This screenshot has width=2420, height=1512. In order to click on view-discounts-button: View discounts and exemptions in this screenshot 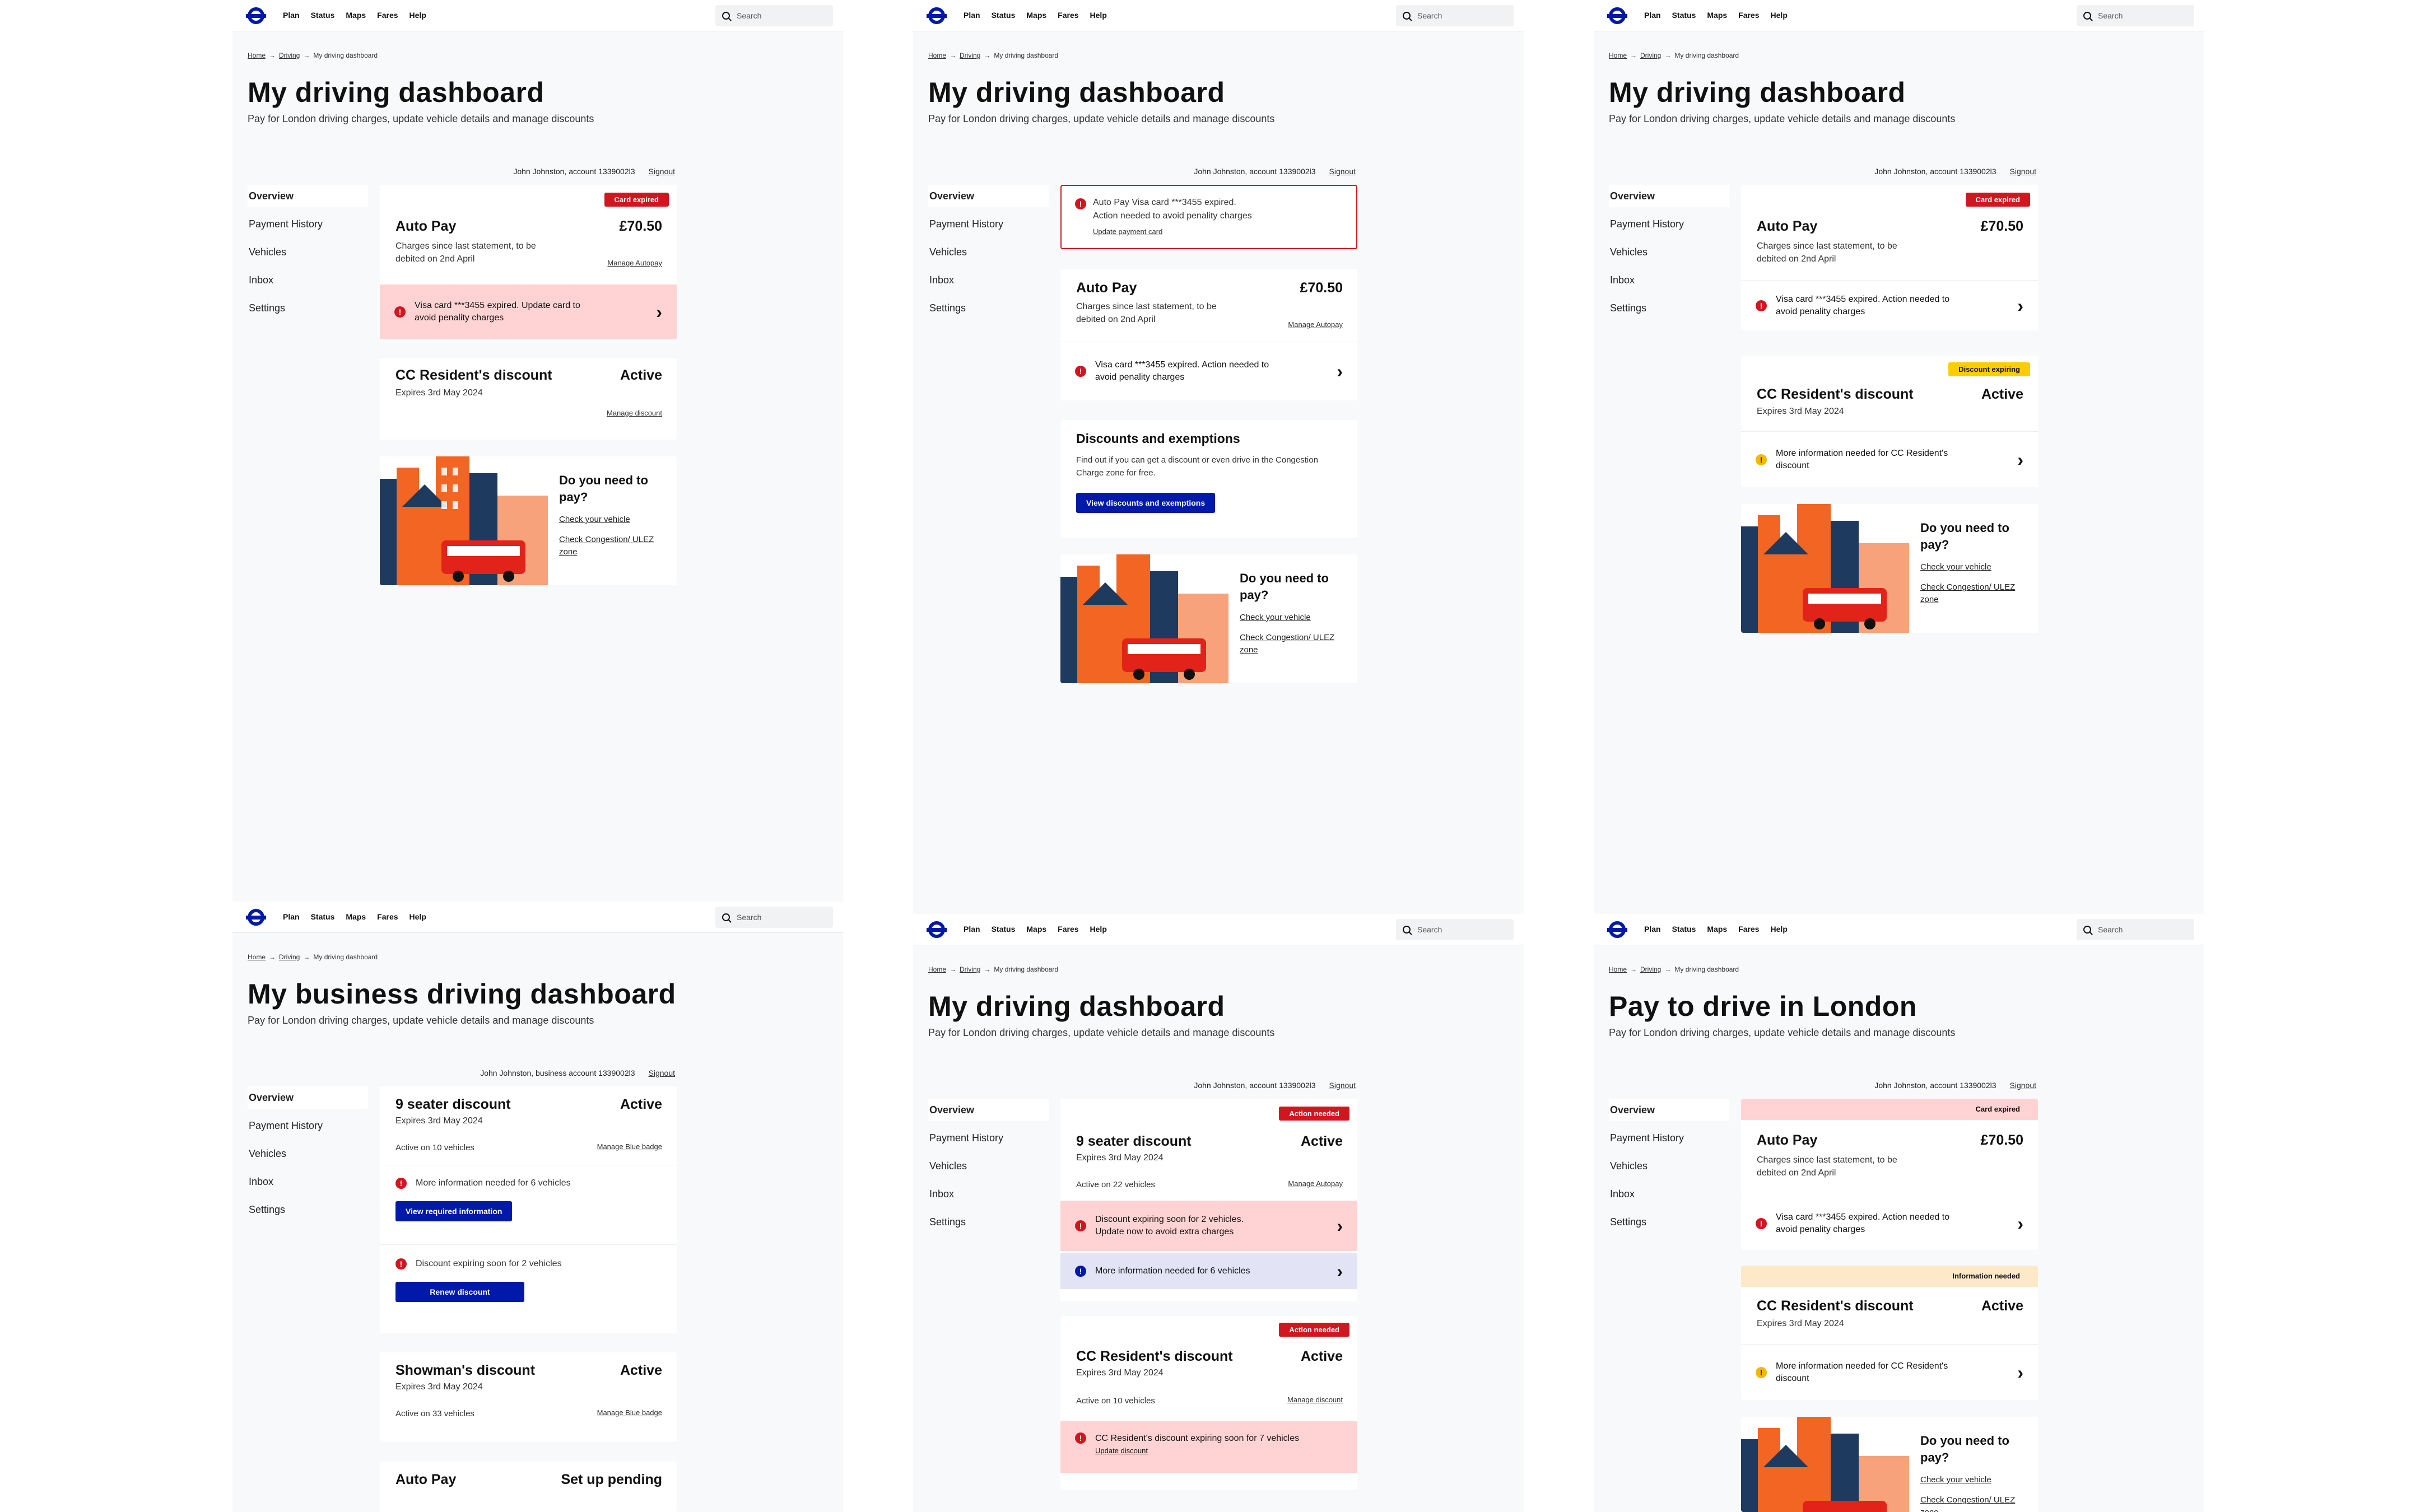, I will do `click(1146, 503)`.